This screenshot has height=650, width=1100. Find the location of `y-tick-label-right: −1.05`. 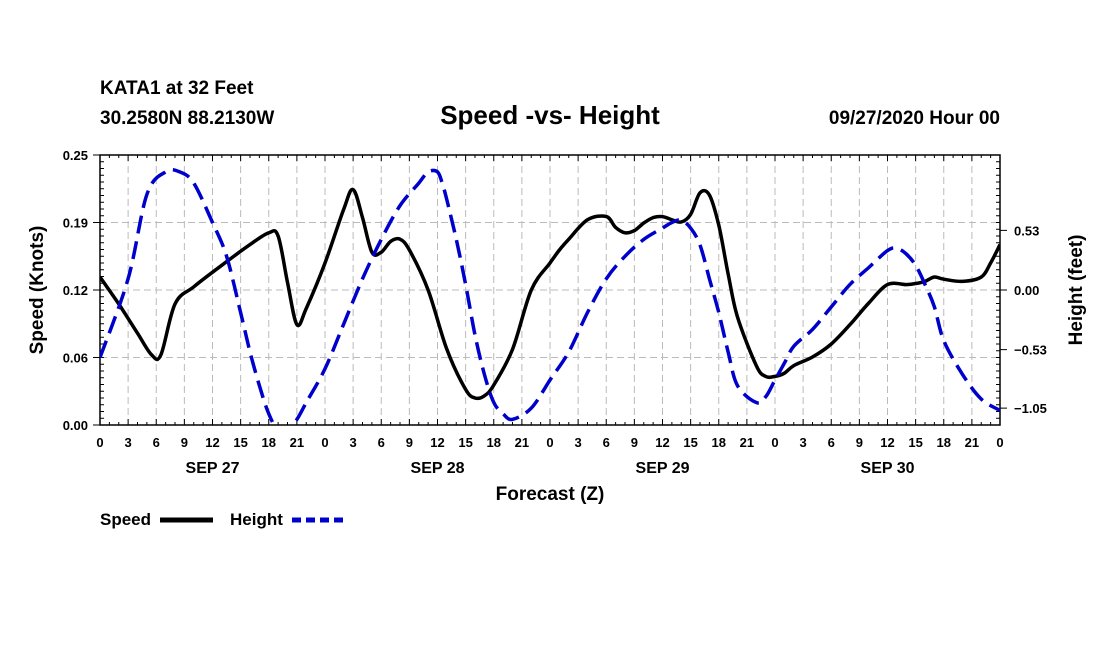

y-tick-label-right: −1.05 is located at coordinates (1030, 408).